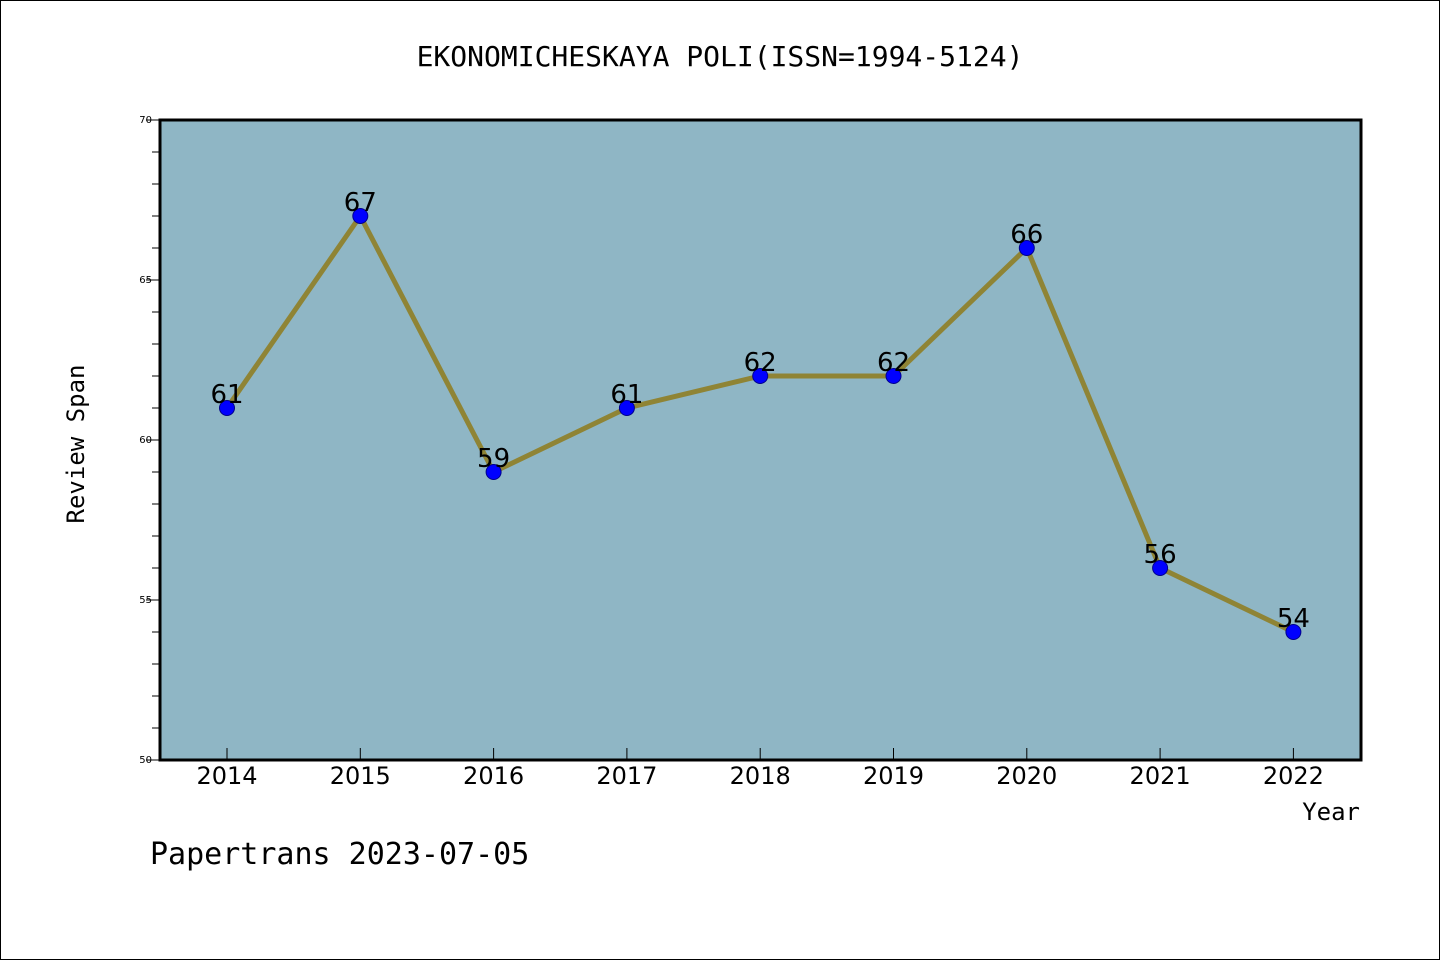 The height and width of the screenshot is (960, 1440). Describe the element at coordinates (360, 203) in the screenshot. I see `data-label: 67` at that location.